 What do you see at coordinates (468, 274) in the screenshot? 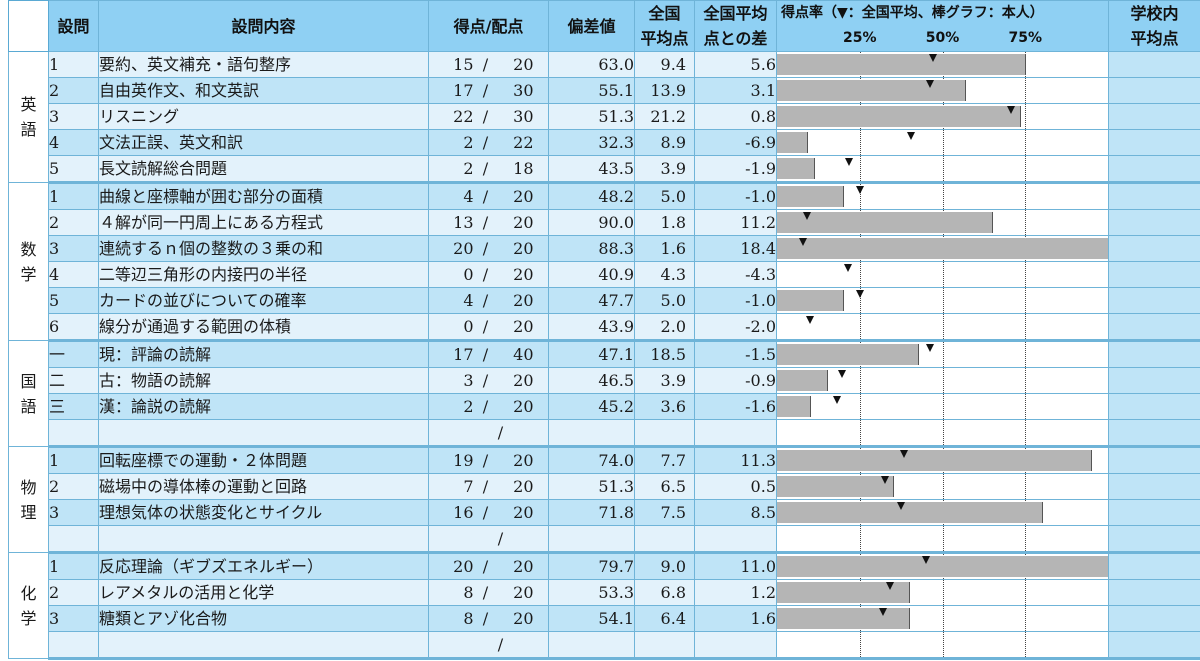
I see `score-got: 0` at bounding box center [468, 274].